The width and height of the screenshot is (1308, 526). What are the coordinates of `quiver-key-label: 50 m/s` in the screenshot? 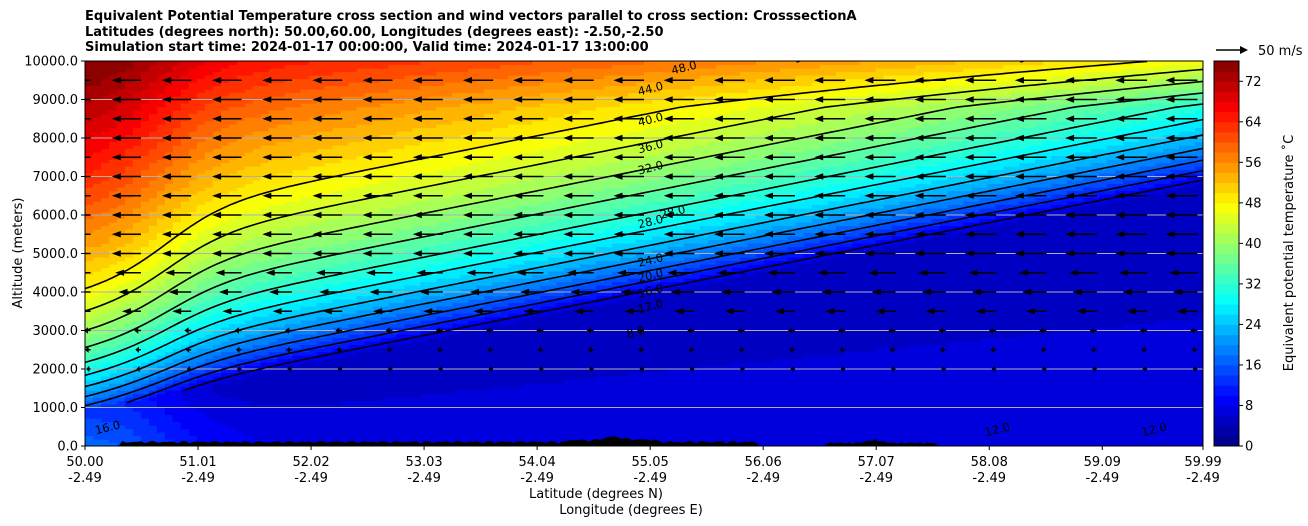 It's located at (1280, 51).